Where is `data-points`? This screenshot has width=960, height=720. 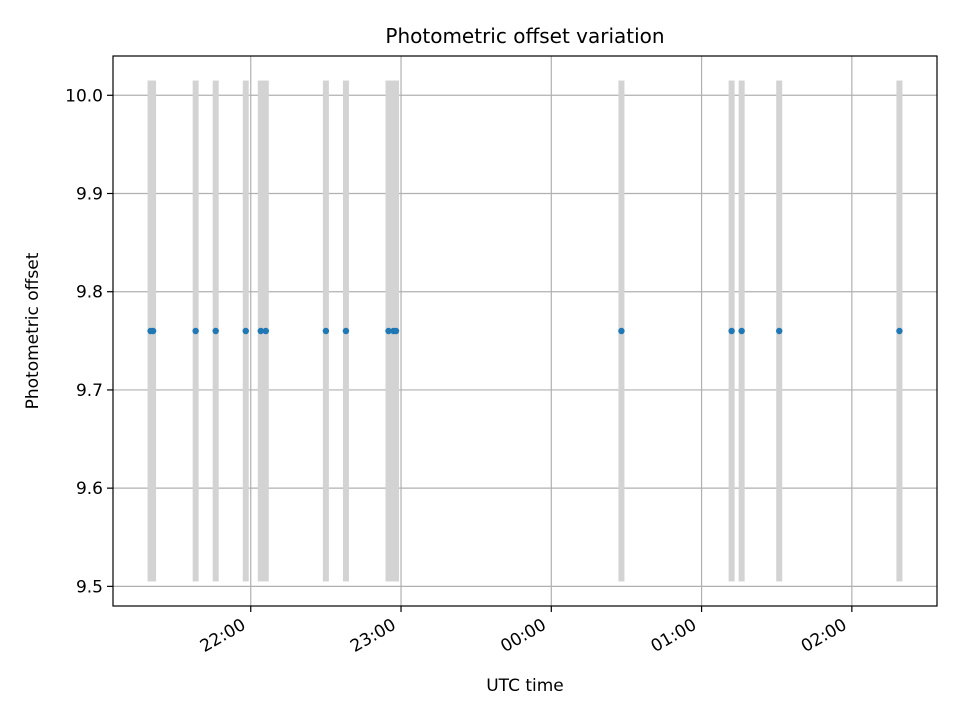 data-points is located at coordinates (525, 331).